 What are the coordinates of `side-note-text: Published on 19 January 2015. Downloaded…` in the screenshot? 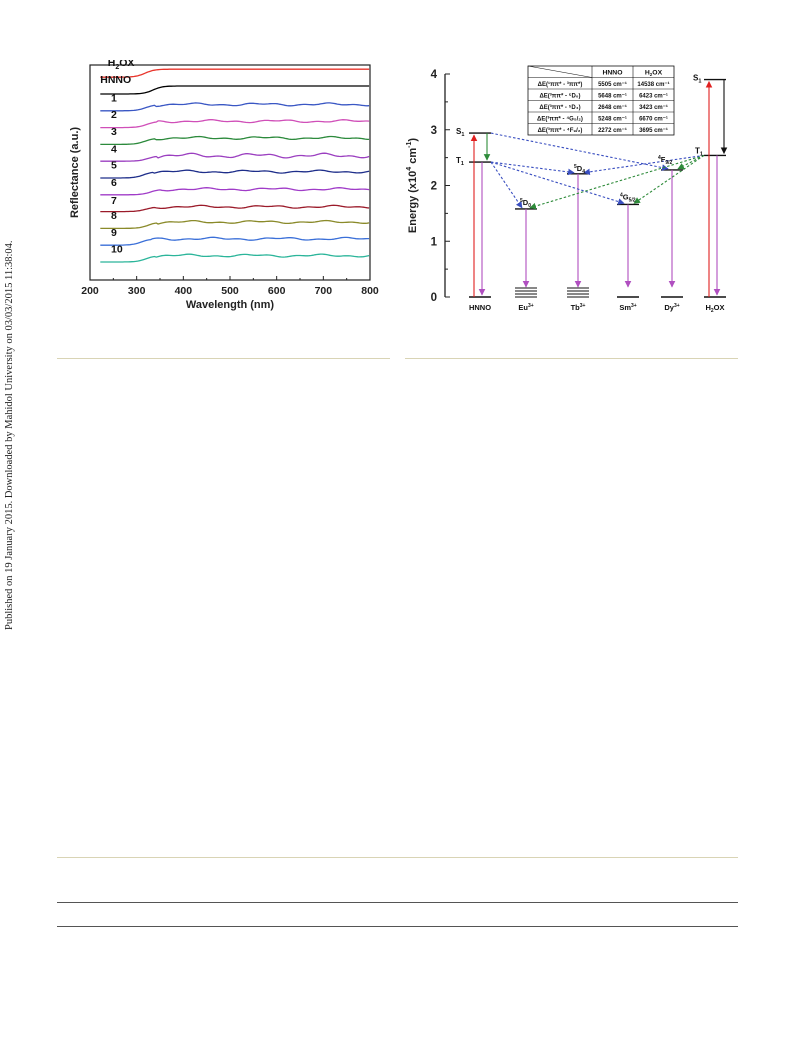 It's located at (9, 435).